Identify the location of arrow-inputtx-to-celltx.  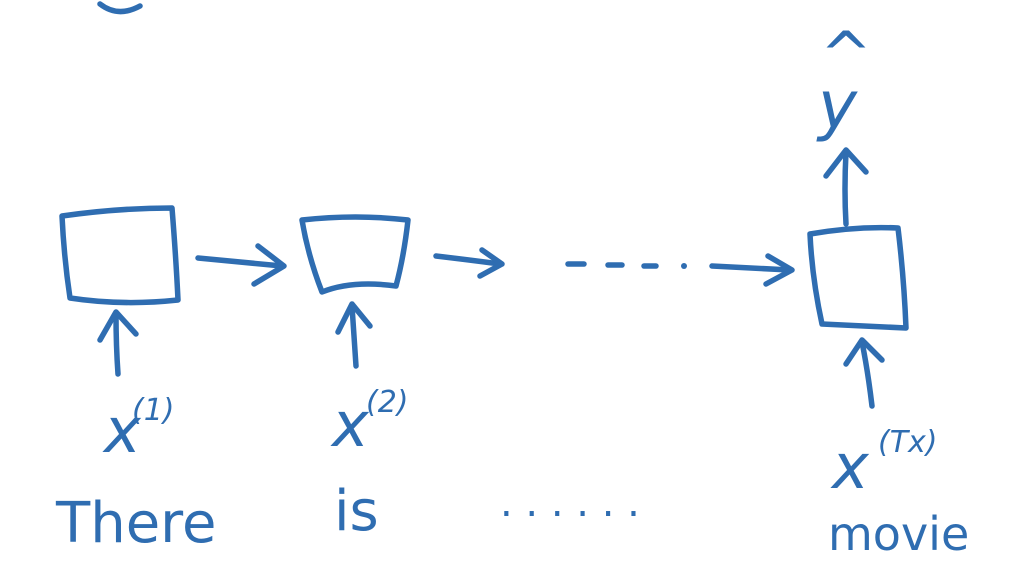
(864, 373).